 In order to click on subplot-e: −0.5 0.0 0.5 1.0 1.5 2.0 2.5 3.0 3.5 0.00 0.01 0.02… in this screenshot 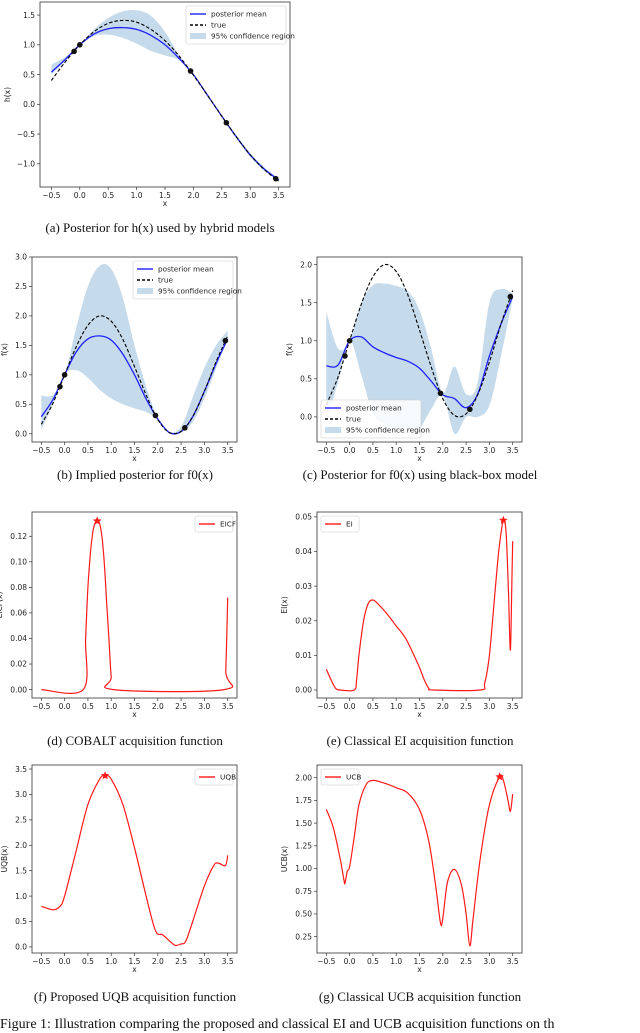, I will do `click(401, 615)`.